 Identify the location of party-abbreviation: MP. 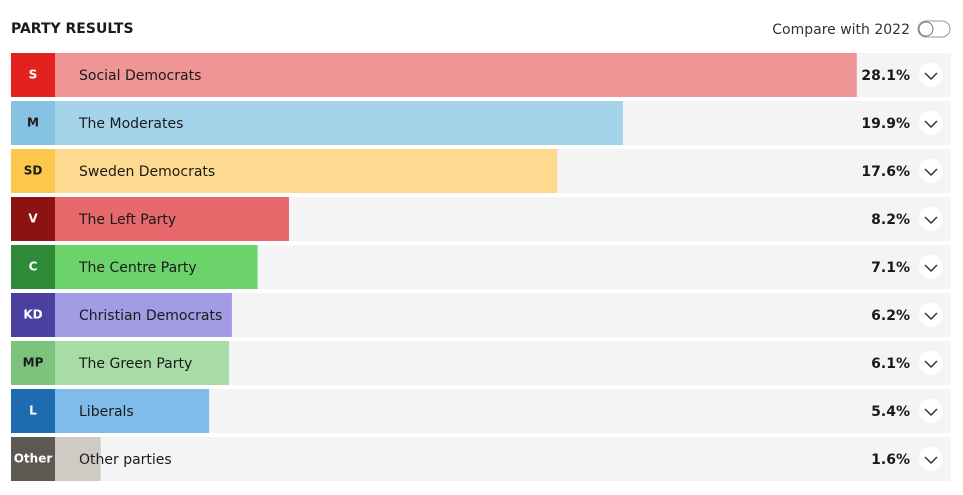
(33, 363).